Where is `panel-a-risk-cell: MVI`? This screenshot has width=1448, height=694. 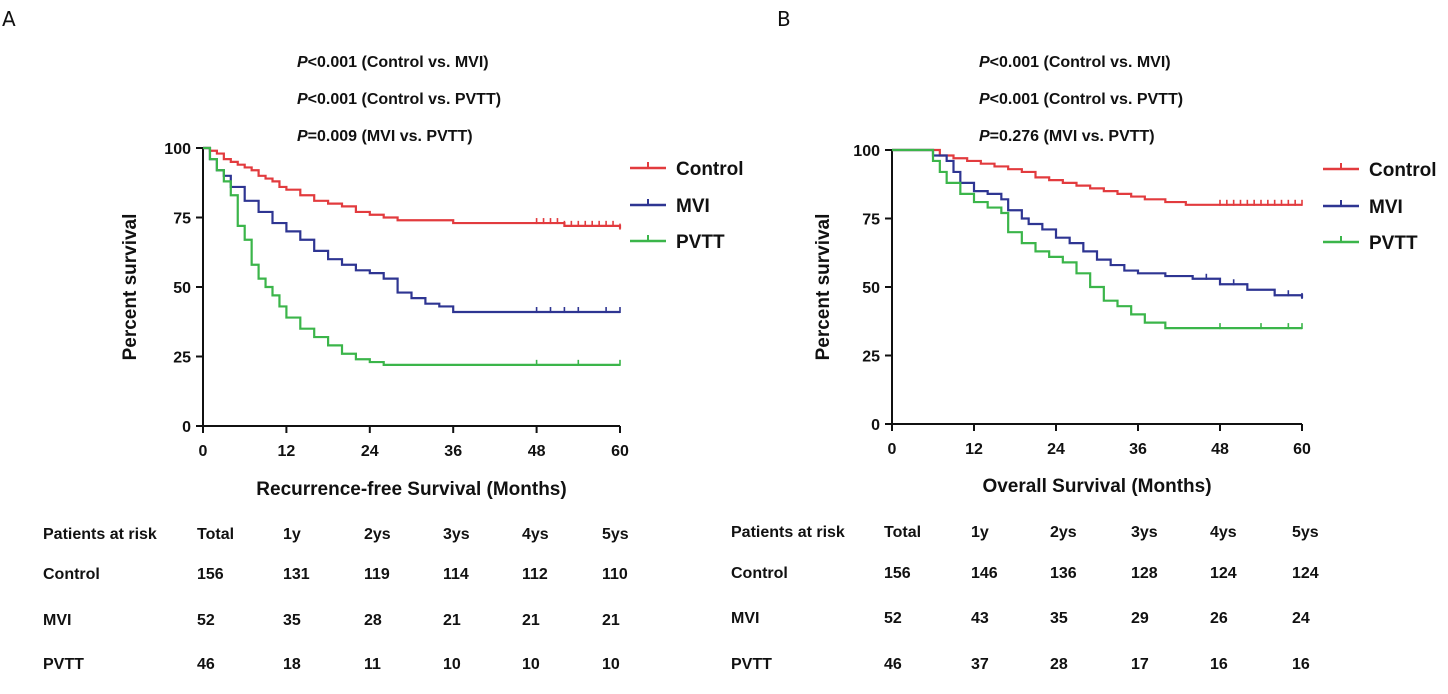 panel-a-risk-cell: MVI is located at coordinates (57, 620).